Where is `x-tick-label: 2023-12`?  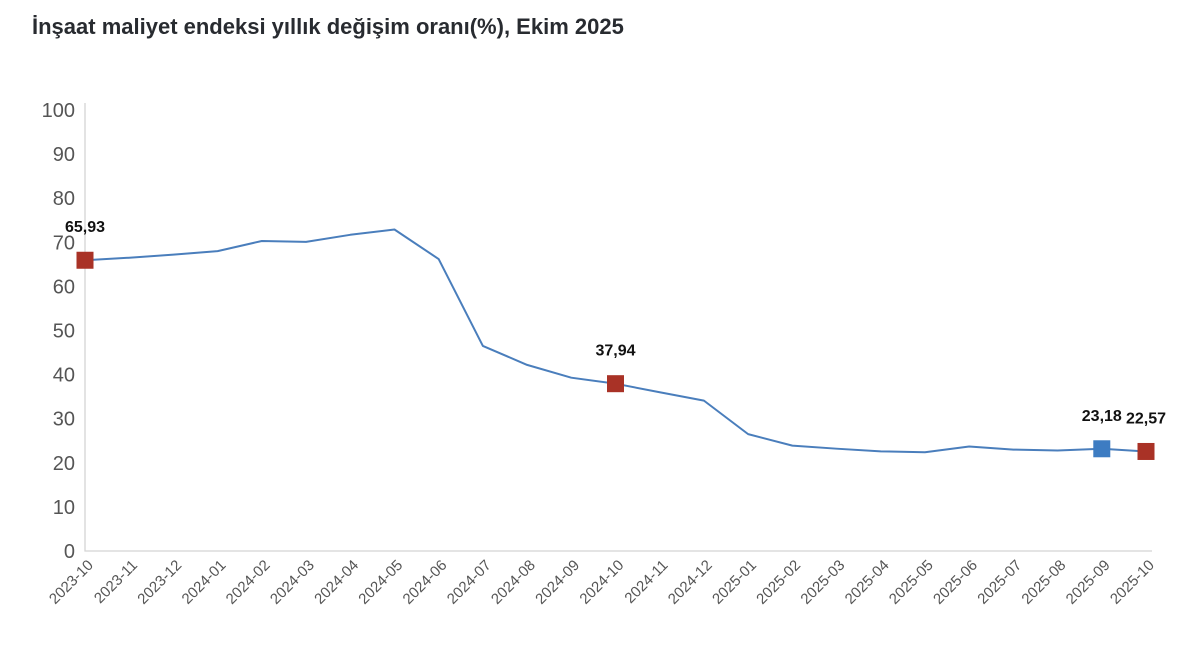
x-tick-label: 2023-12 is located at coordinates (159, 582).